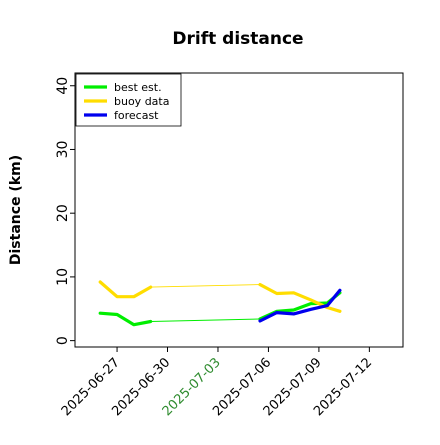  Describe the element at coordinates (141, 101) in the screenshot. I see `legend-label-buoy-data: buoy data` at that location.